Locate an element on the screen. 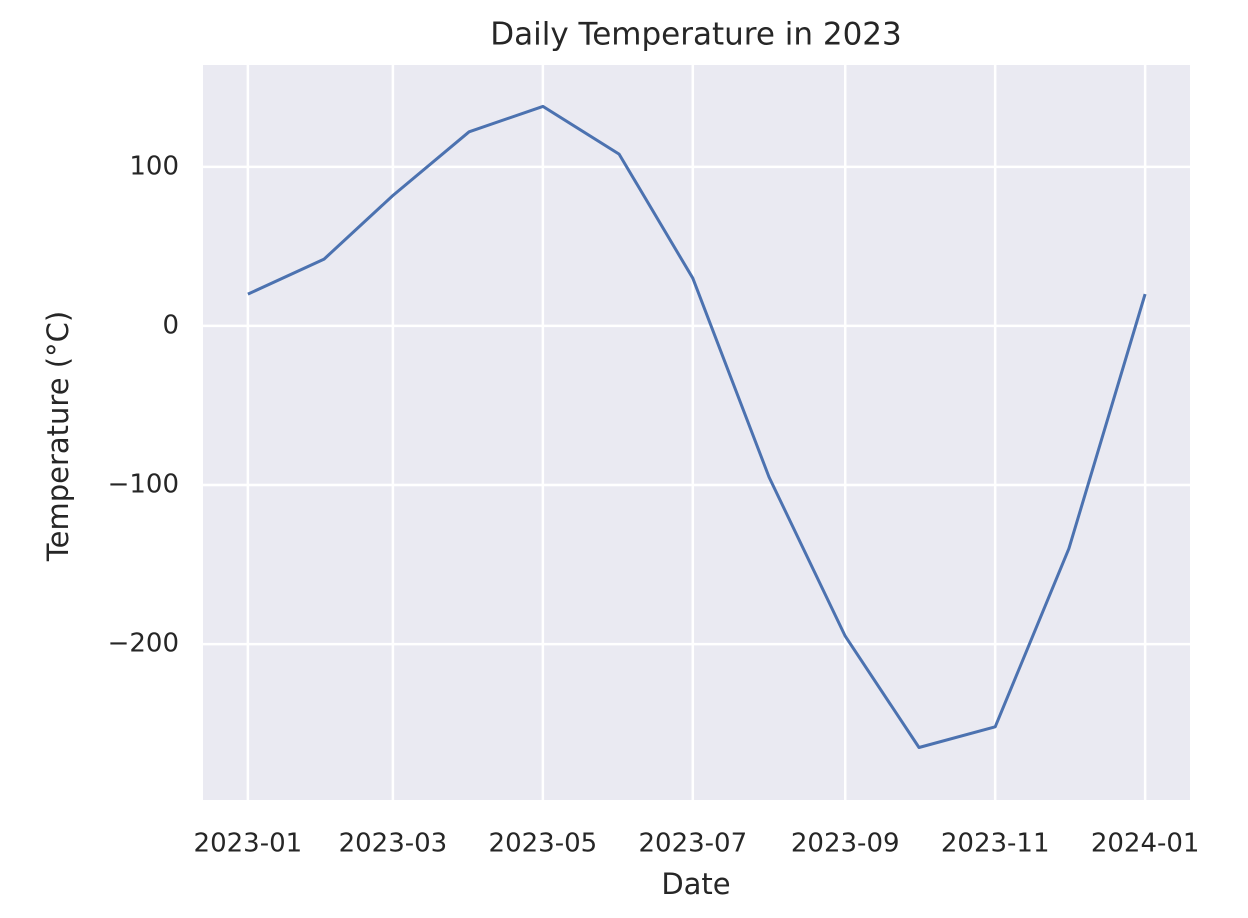  y-tick-label: 0 is located at coordinates (170, 325).